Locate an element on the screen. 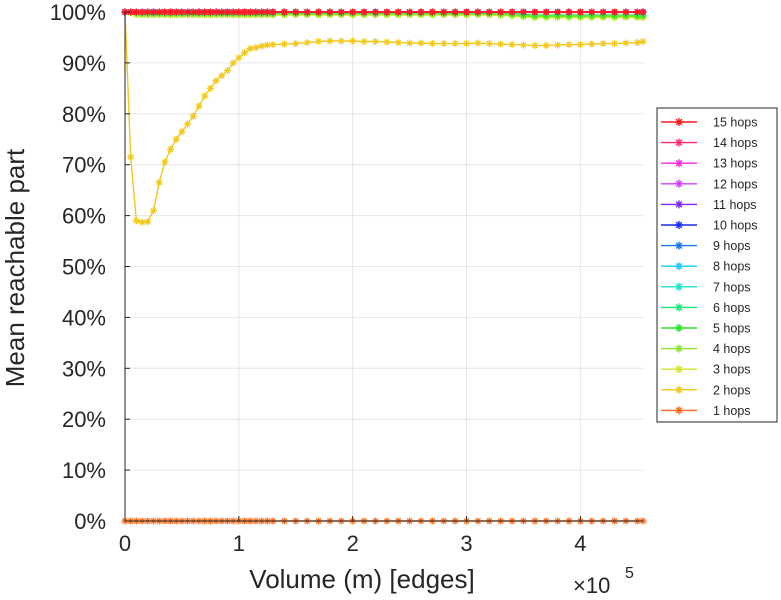 This screenshot has width=781, height=600. y-tick-label: 90% is located at coordinates (84, 63).